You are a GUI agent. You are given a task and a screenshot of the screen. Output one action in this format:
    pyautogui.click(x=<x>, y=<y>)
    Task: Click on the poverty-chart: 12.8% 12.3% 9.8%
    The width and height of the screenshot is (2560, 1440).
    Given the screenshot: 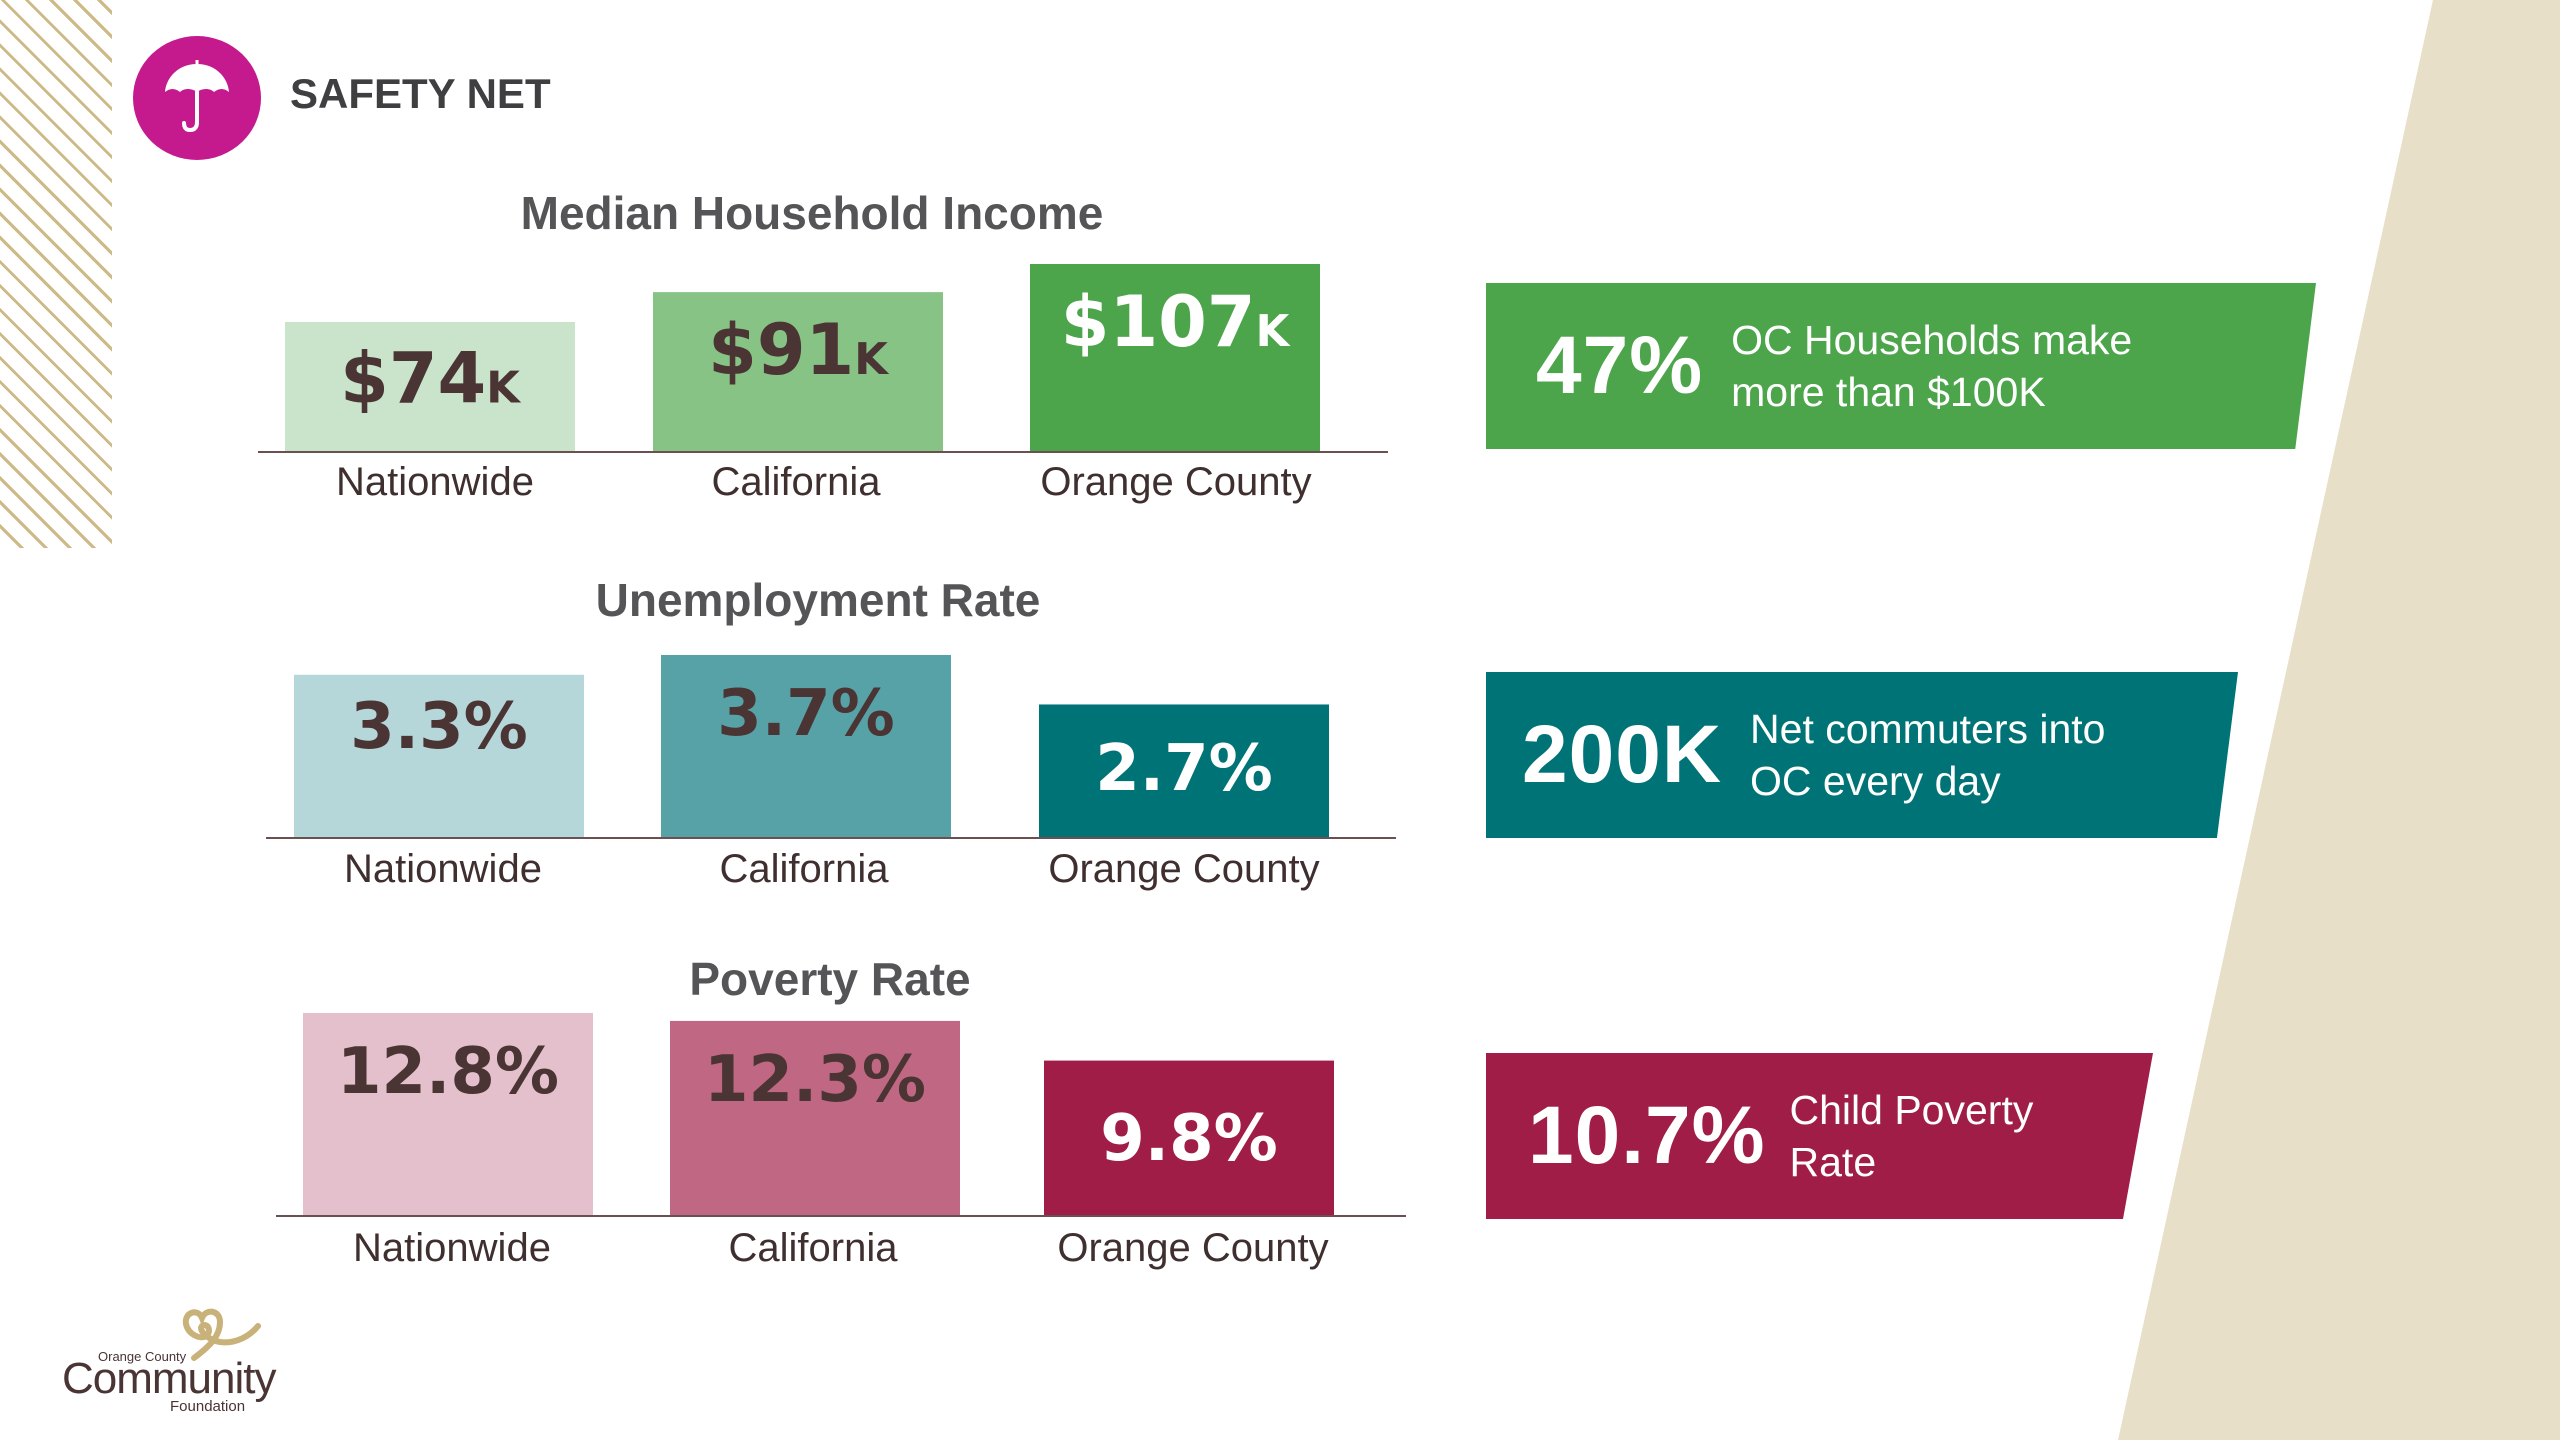 What is the action you would take?
    pyautogui.click(x=846, y=1162)
    